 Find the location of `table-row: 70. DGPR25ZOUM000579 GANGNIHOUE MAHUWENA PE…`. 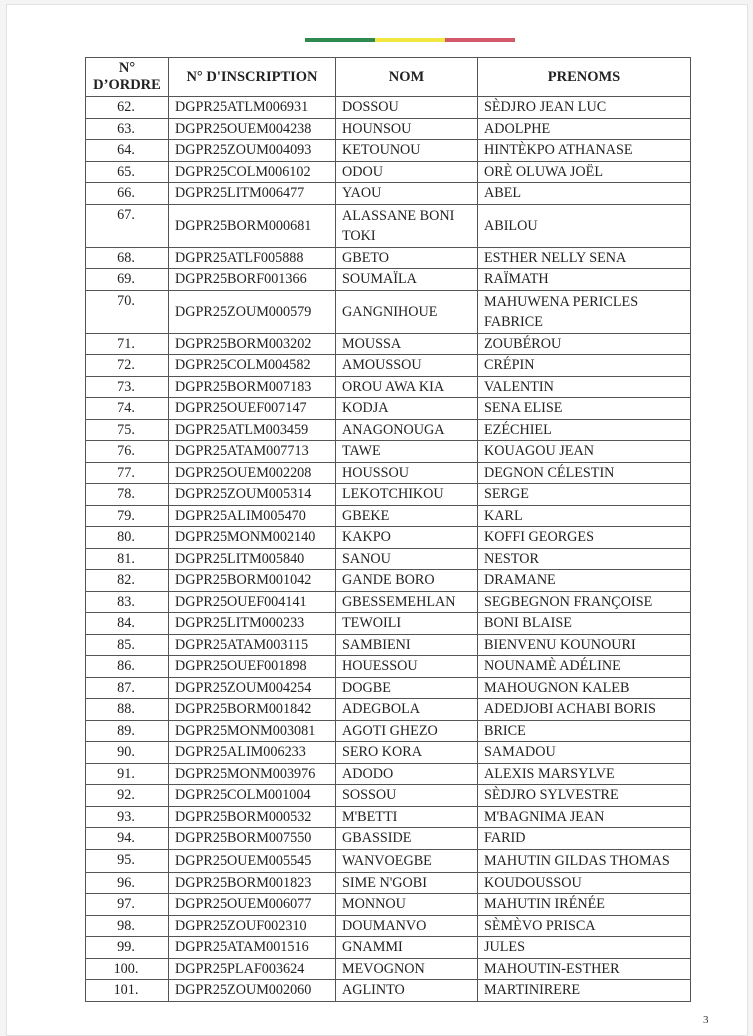

table-row: 70. DGPR25ZOUM000579 GANGNIHOUE MAHUWENA PE… is located at coordinates (388, 311).